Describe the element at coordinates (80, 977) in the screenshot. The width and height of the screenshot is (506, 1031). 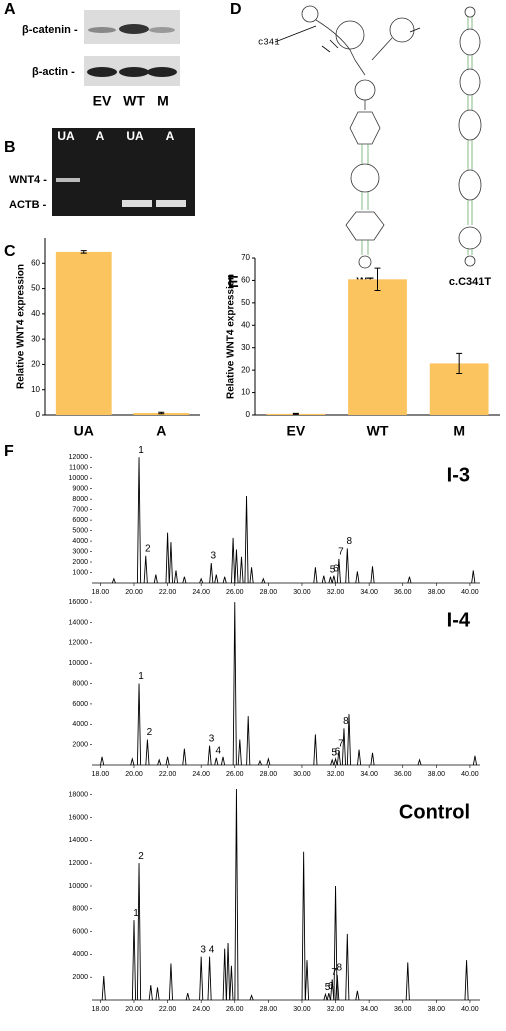
I see `y-tick-label: 2000` at that location.